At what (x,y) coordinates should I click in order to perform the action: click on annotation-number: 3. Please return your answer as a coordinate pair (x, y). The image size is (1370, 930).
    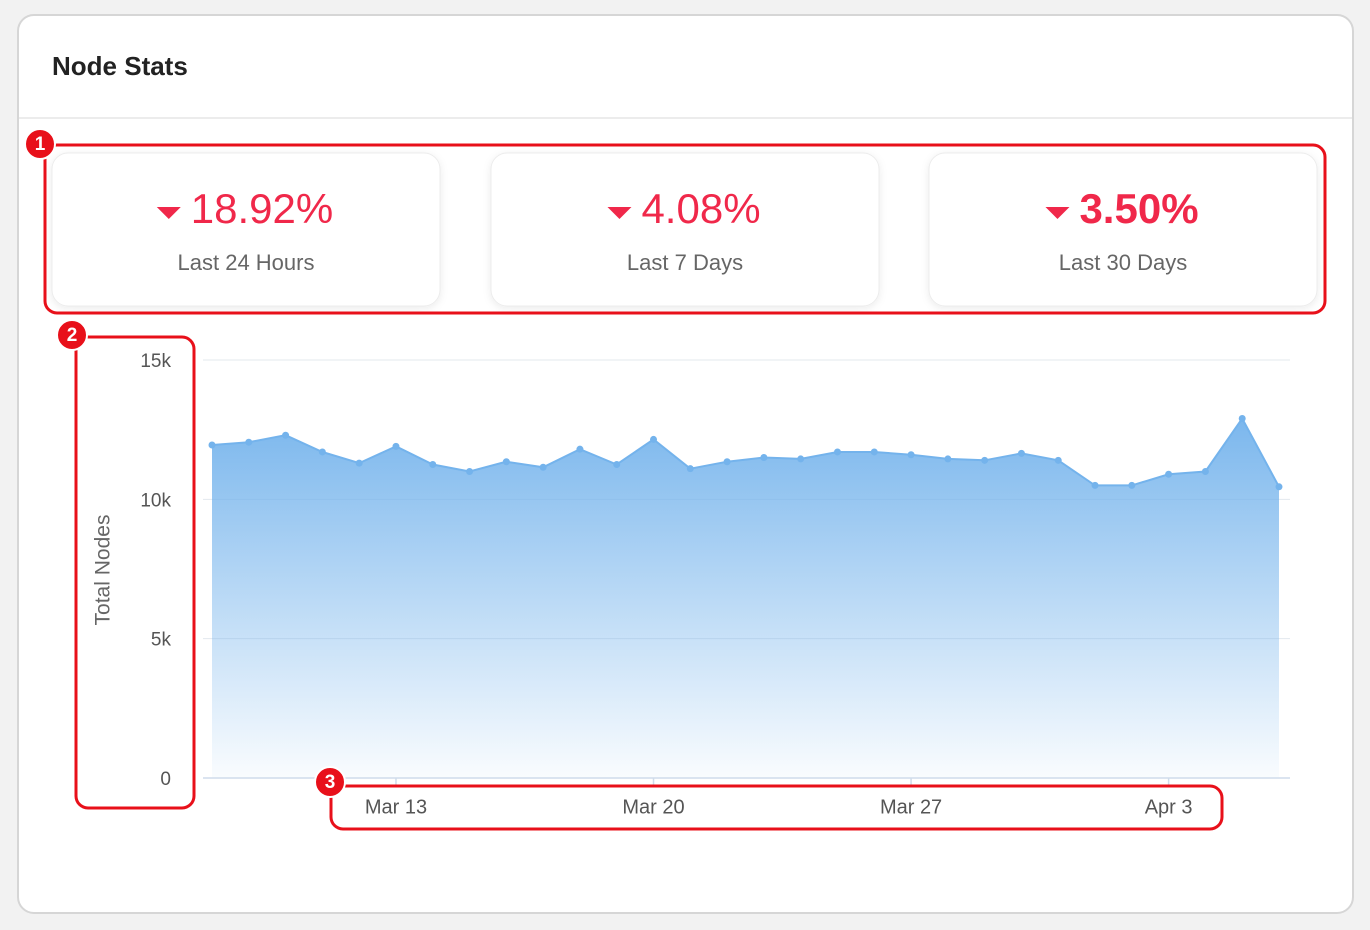
    Looking at the image, I should click on (330, 782).